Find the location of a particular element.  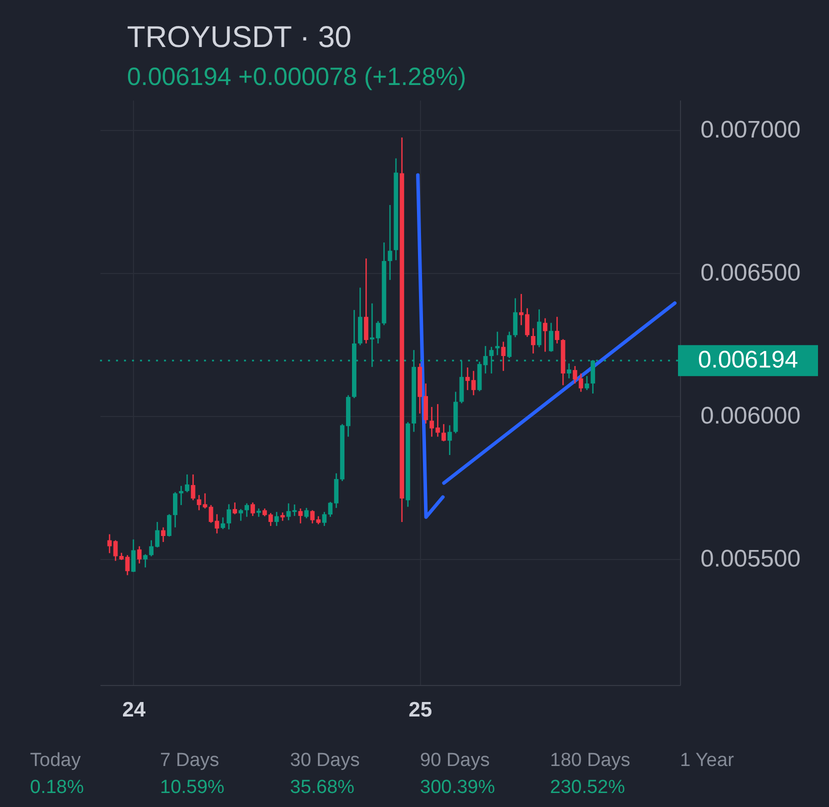

chart-title: TROYUSDT · 30 is located at coordinates (239, 37).